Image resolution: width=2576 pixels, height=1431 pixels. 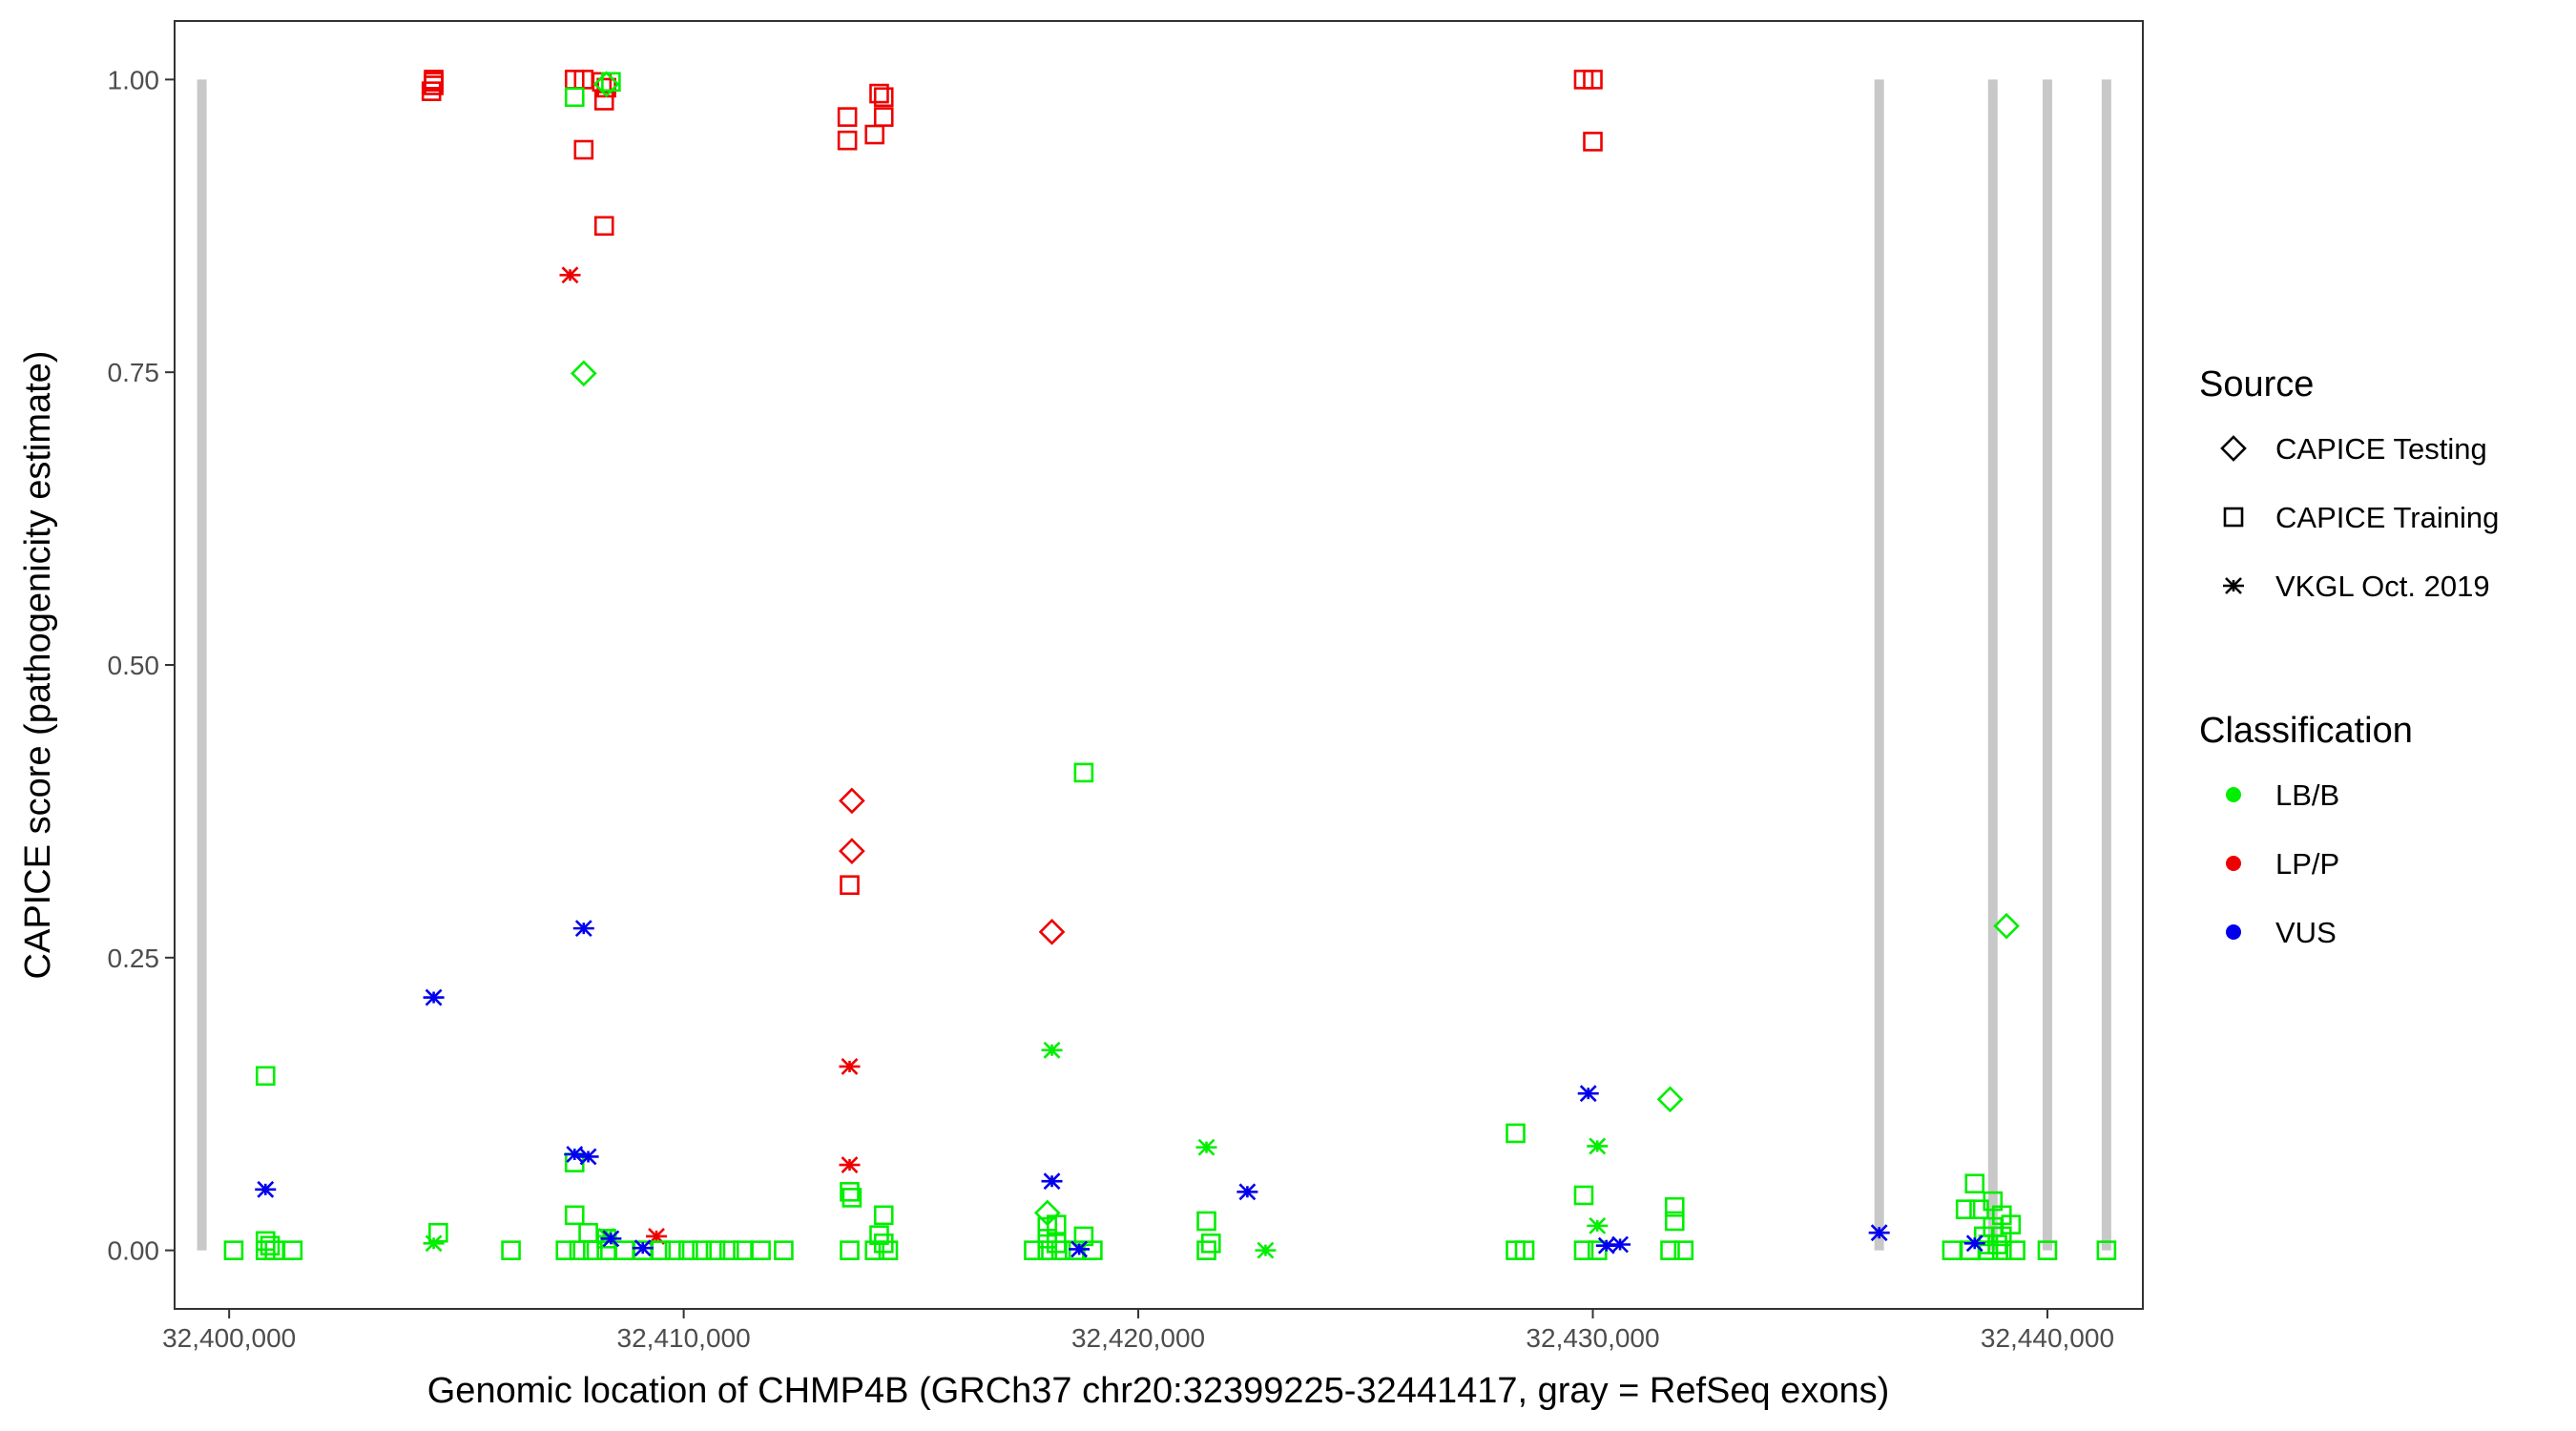 What do you see at coordinates (134, 79) in the screenshot?
I see `y-tick-label: 1.00` at bounding box center [134, 79].